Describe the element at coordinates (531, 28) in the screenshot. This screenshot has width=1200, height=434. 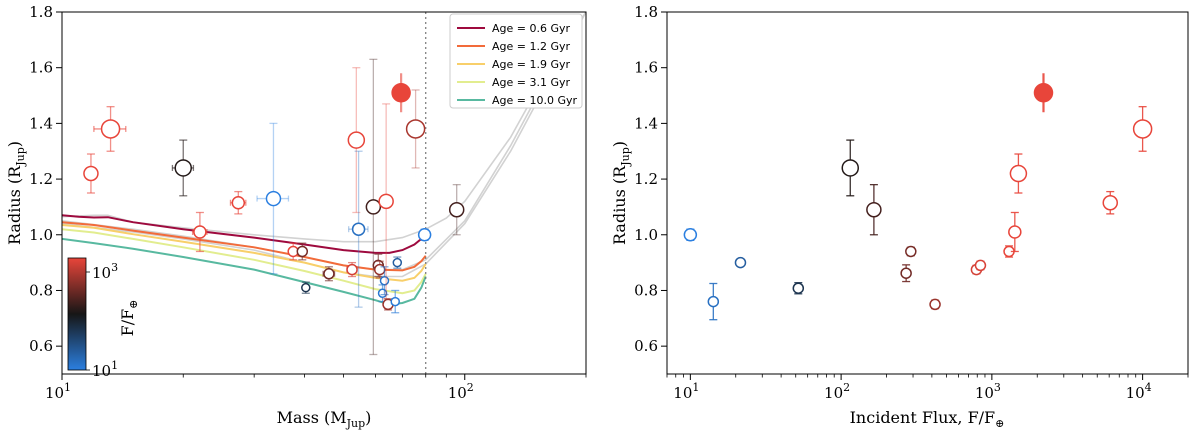
I see `legend-entry: Age = 0.6 Gyr` at that location.